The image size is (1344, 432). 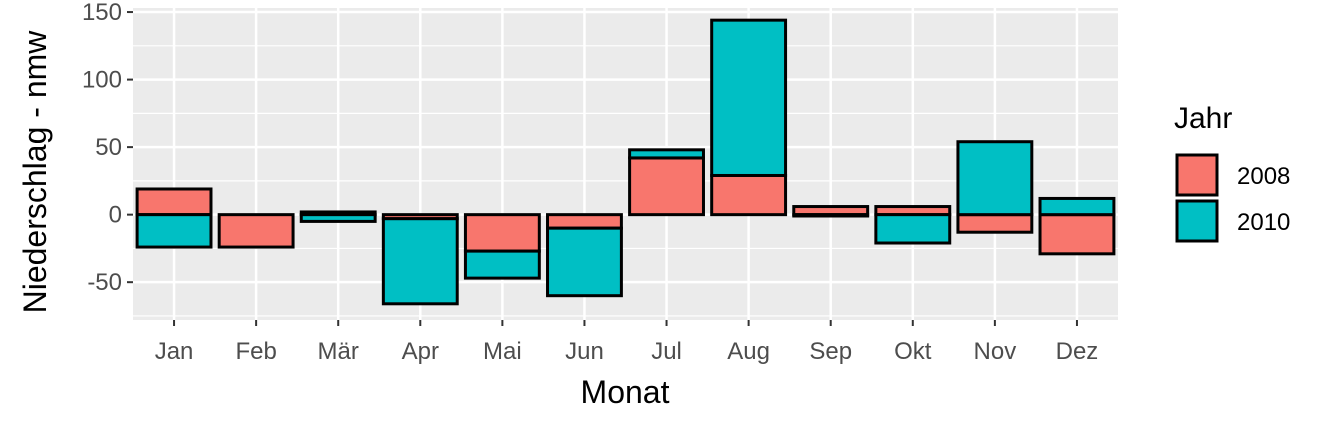 What do you see at coordinates (1263, 176) in the screenshot?
I see `legend-label-2008: 2008` at bounding box center [1263, 176].